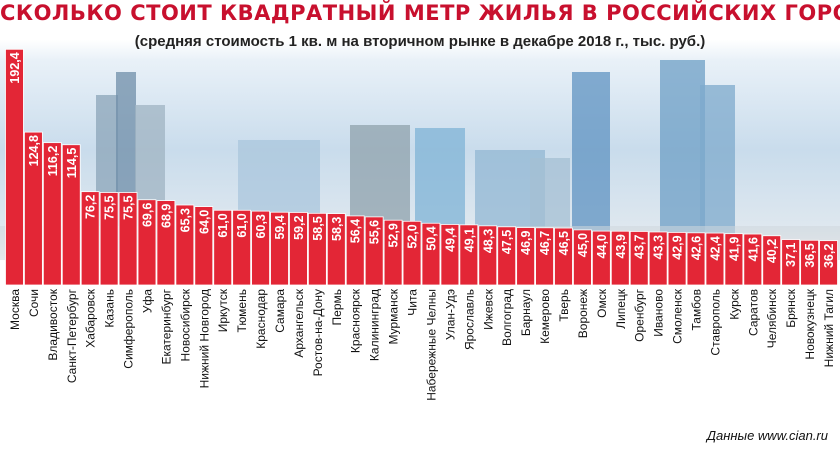 Image resolution: width=840 pixels, height=452 pixels. Describe the element at coordinates (791, 255) in the screenshot. I see `bar-value-label: 37,1` at that location.